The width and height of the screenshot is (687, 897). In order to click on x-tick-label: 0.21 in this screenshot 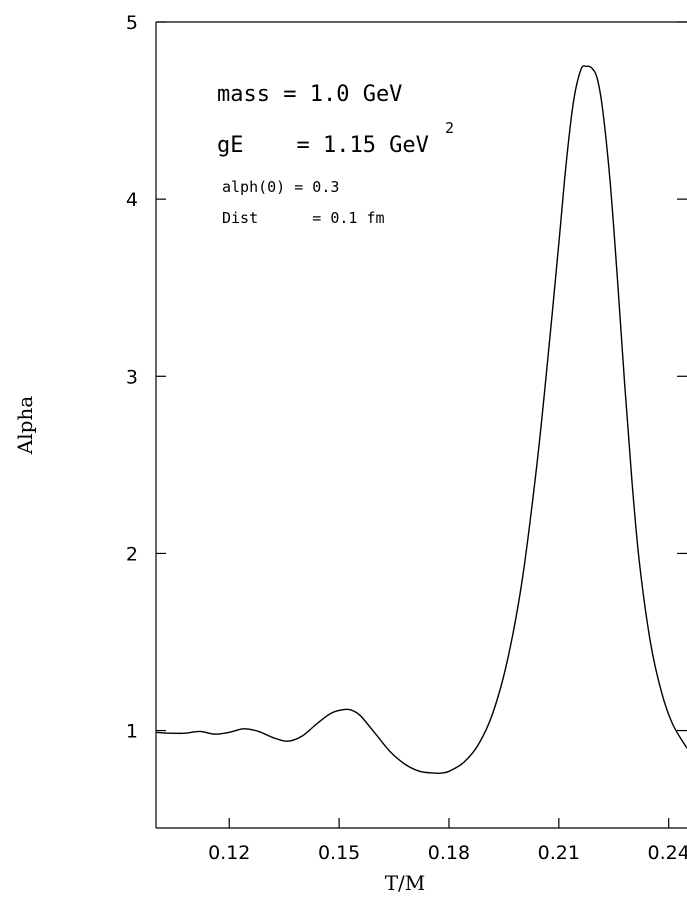, I will do `click(559, 853)`.